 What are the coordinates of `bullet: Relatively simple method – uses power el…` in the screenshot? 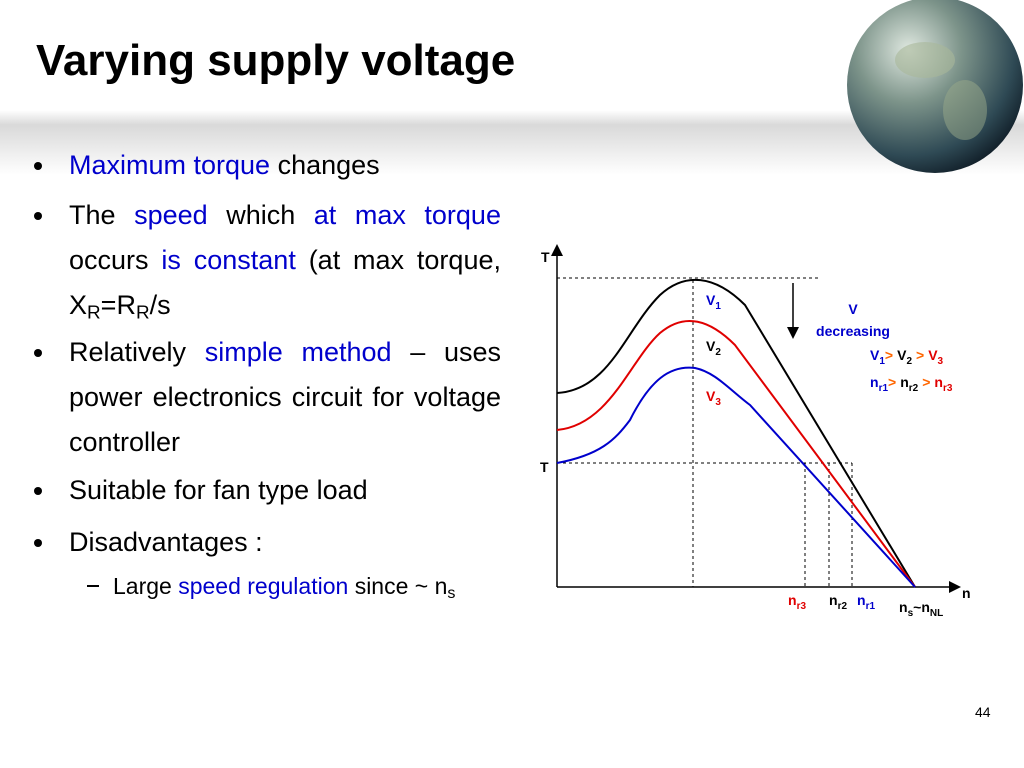 It's located at (267, 397).